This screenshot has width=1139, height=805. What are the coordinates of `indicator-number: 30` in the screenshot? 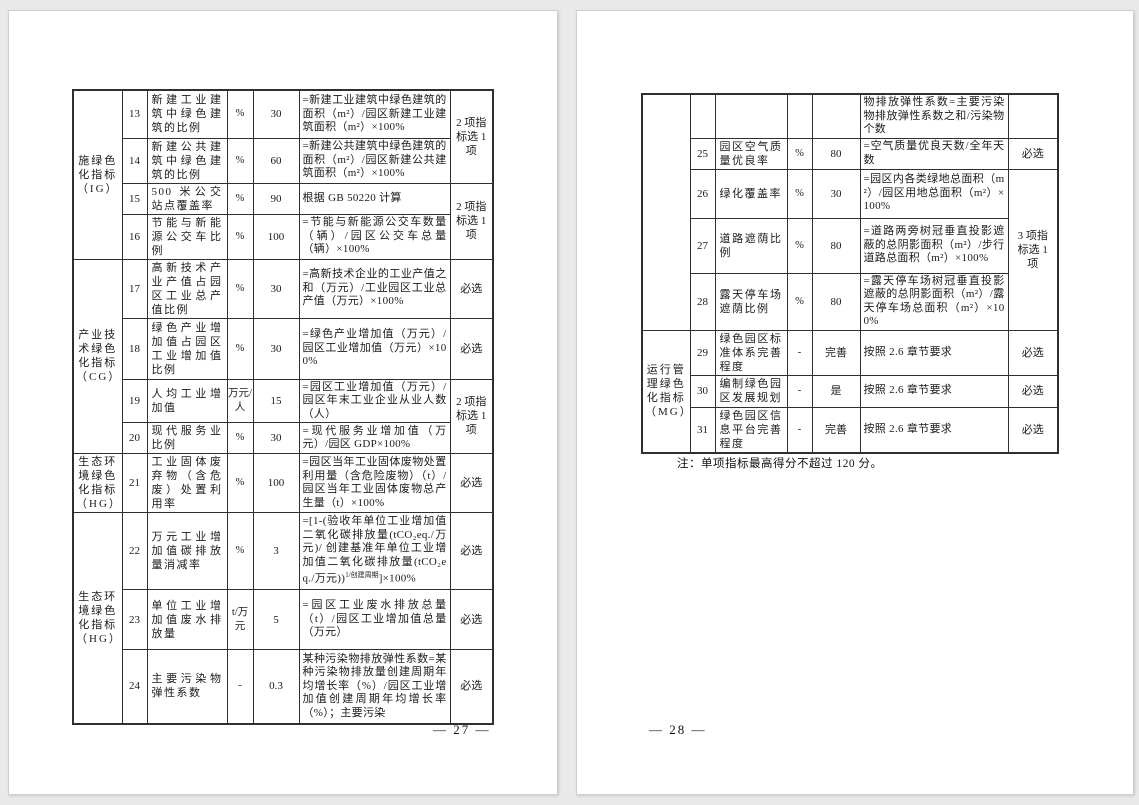 It's located at (702, 391).